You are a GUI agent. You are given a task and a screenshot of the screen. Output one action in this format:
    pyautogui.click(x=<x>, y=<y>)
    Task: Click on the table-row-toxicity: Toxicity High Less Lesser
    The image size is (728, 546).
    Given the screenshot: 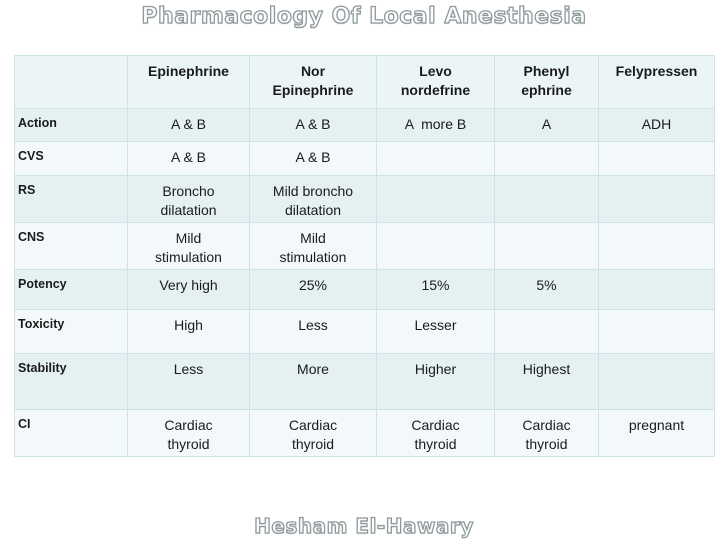 What is the action you would take?
    pyautogui.click(x=364, y=331)
    